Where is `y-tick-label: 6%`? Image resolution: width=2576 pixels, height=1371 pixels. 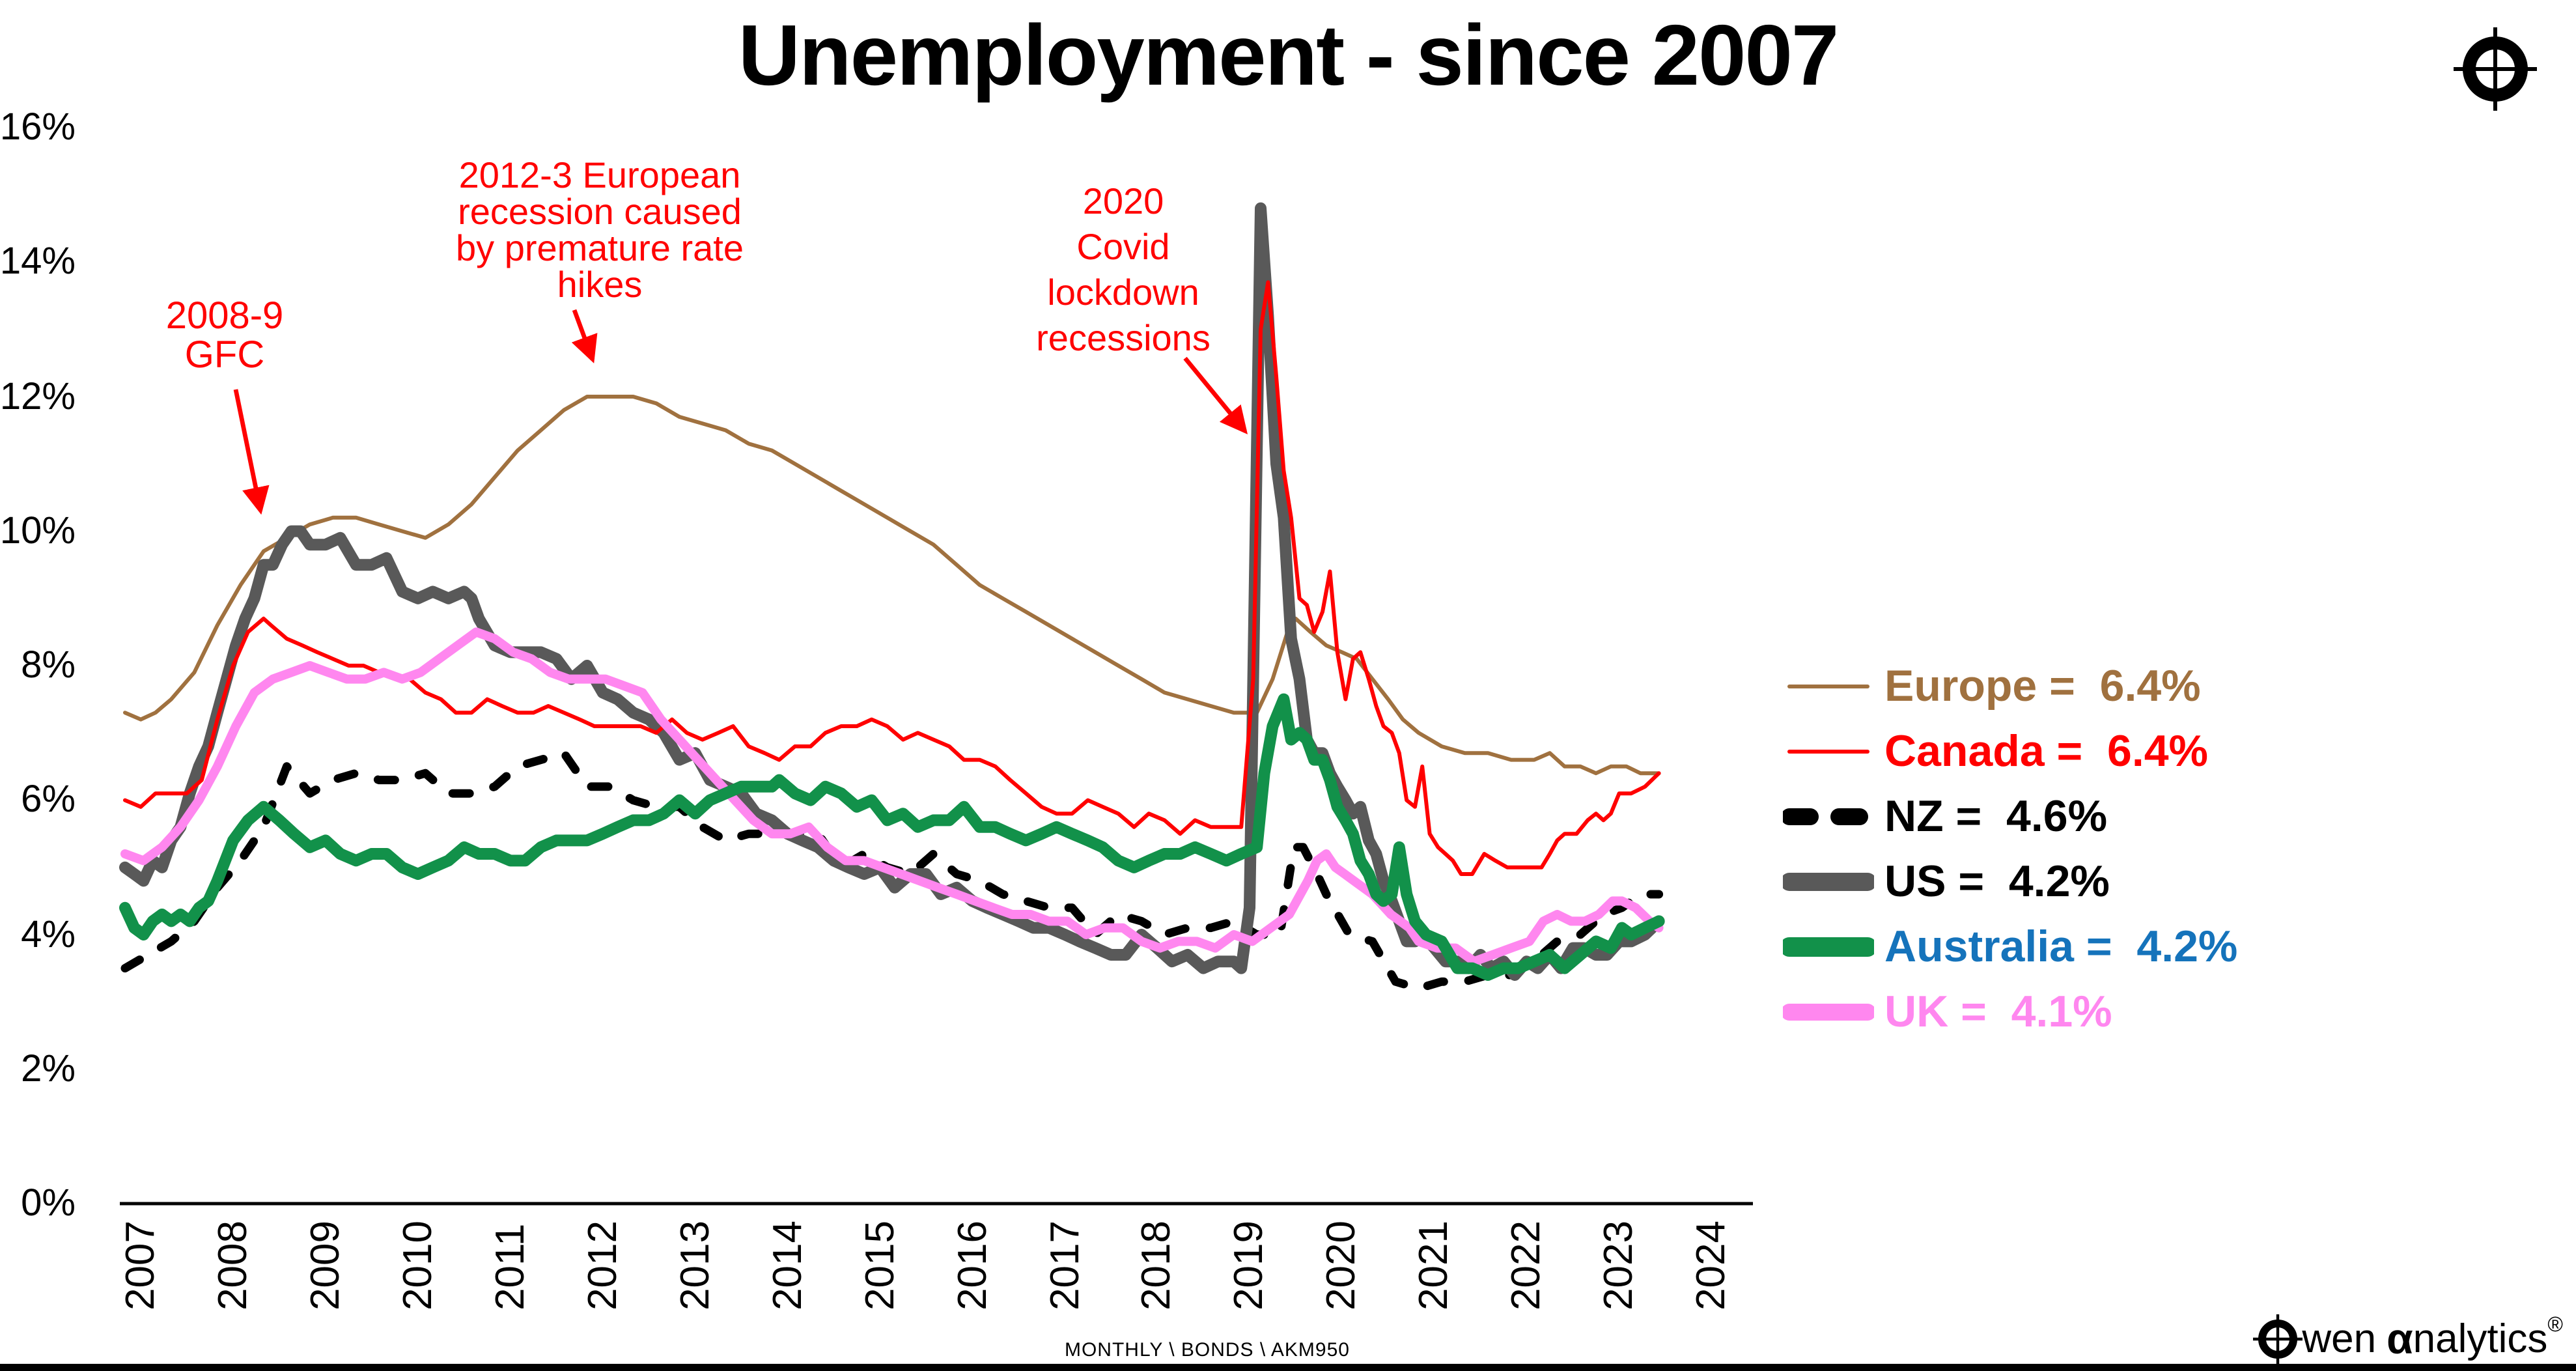
y-tick-label: 6% is located at coordinates (49, 800).